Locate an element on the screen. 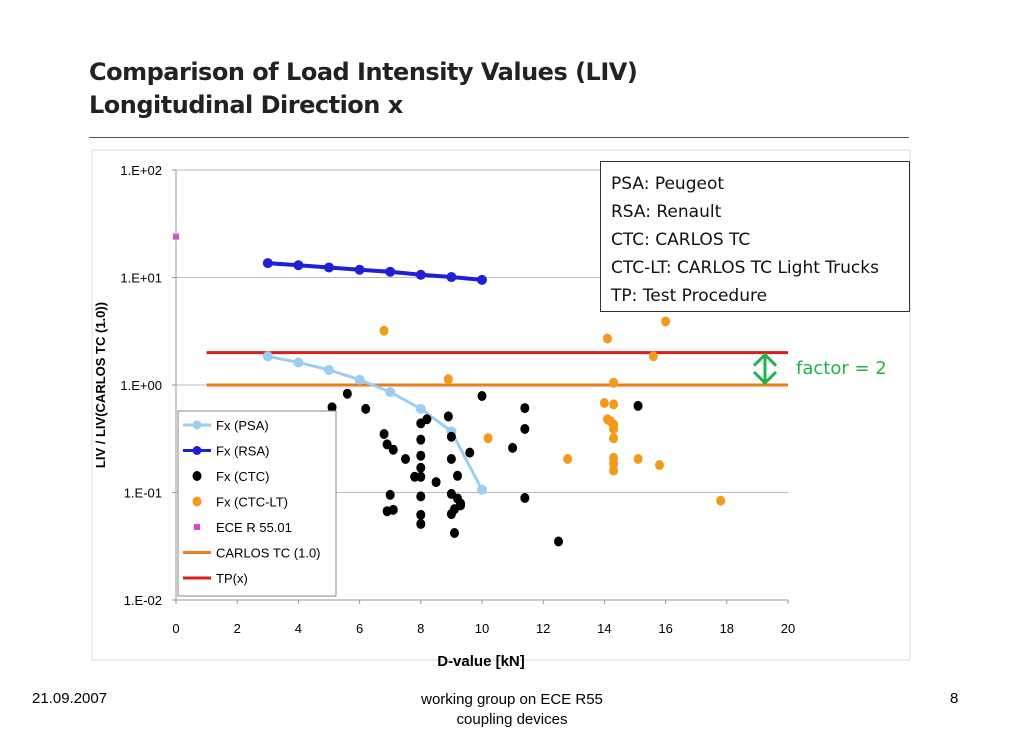 Image resolution: width=1024 pixels, height=748 pixels. y-tick-label: 1.E-02 is located at coordinates (143, 600).